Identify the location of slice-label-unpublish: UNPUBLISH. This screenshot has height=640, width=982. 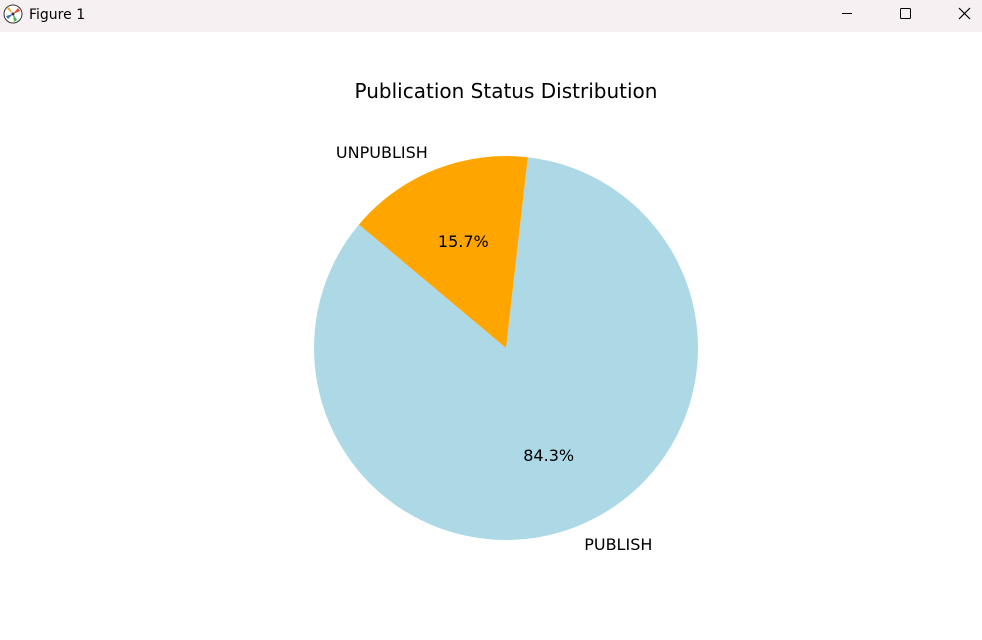
(382, 152).